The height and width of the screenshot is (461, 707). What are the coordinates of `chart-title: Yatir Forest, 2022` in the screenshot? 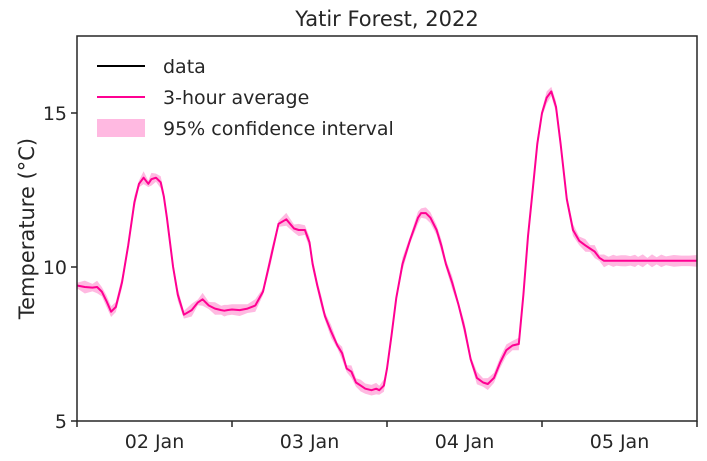 It's located at (386, 19).